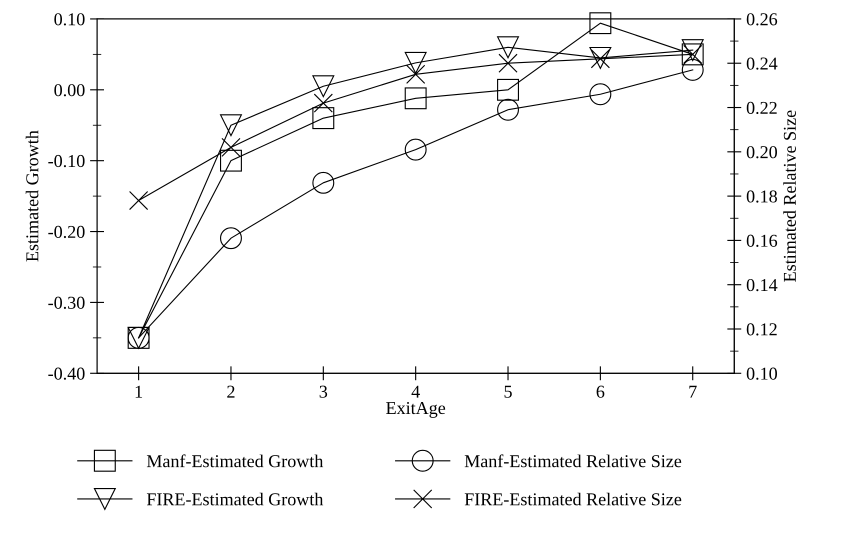 The width and height of the screenshot is (844, 541). What do you see at coordinates (508, 392) in the screenshot?
I see `x-tick-label: 5` at bounding box center [508, 392].